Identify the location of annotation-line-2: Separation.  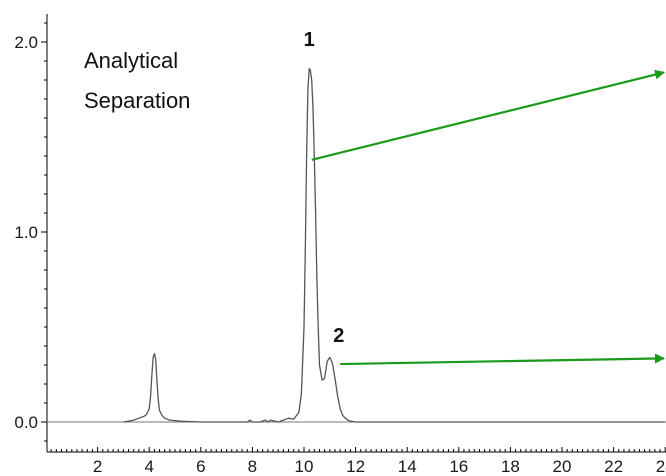
(137, 100).